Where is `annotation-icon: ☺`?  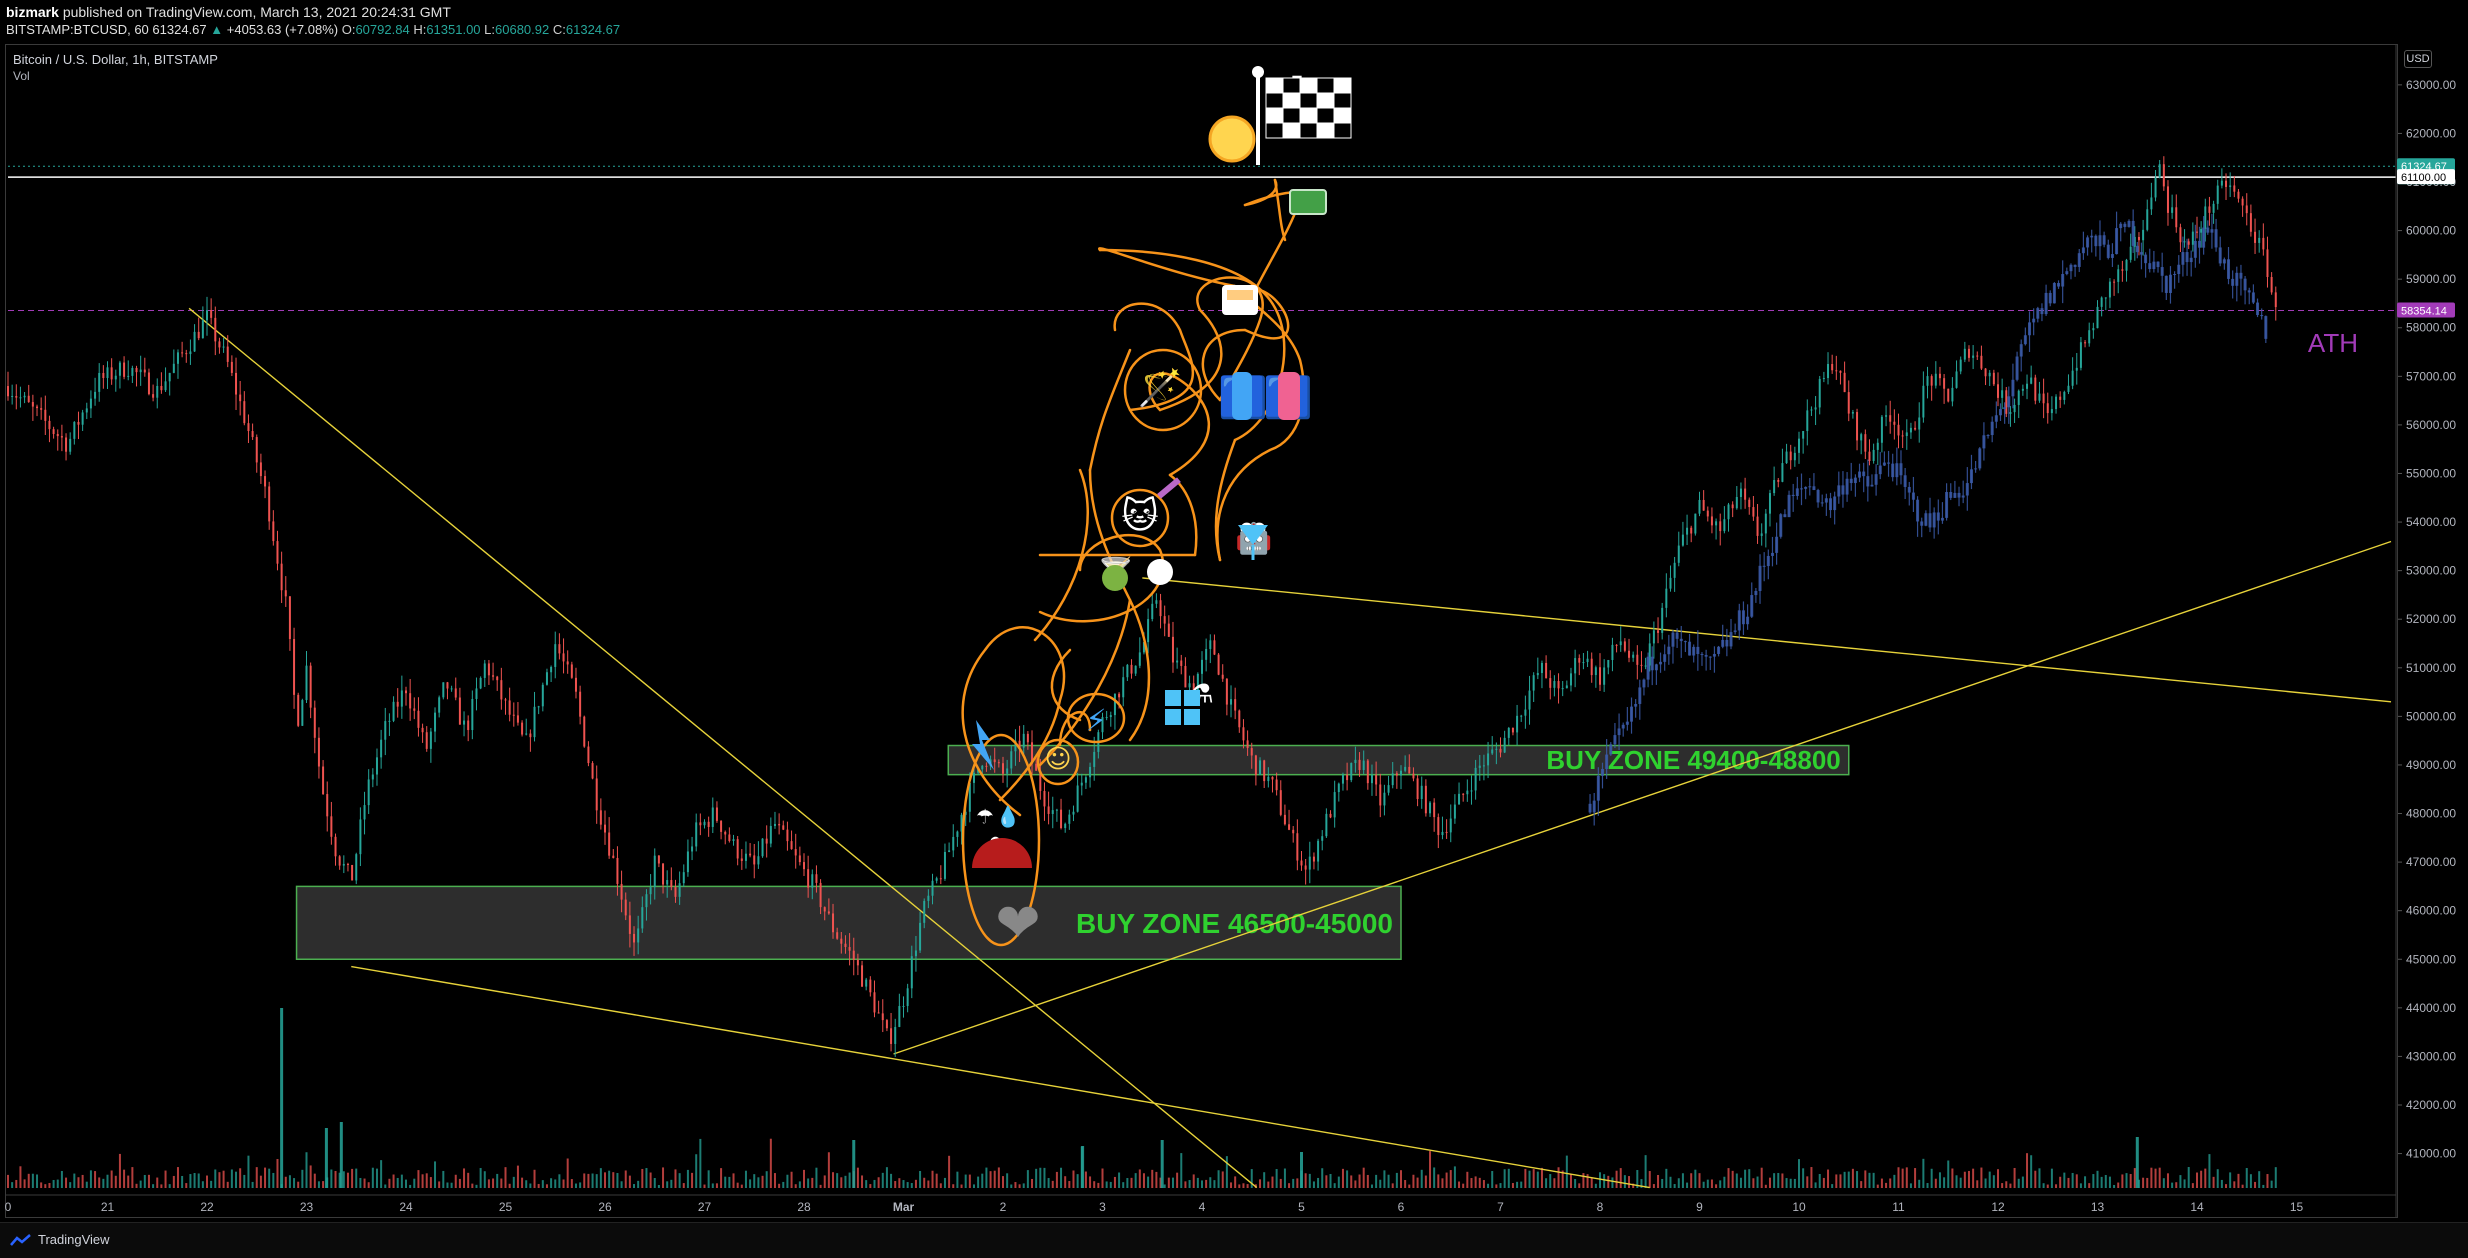
annotation-icon: ☺ is located at coordinates (1057, 760).